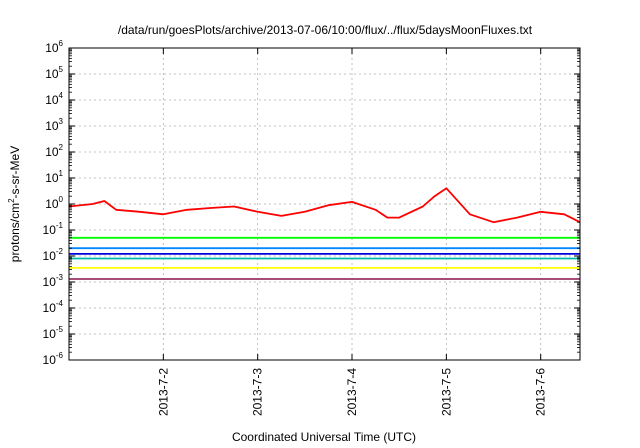 This screenshot has height=448, width=640. Describe the element at coordinates (54, 47) in the screenshot. I see `y-tick-label: 10⁶` at that location.